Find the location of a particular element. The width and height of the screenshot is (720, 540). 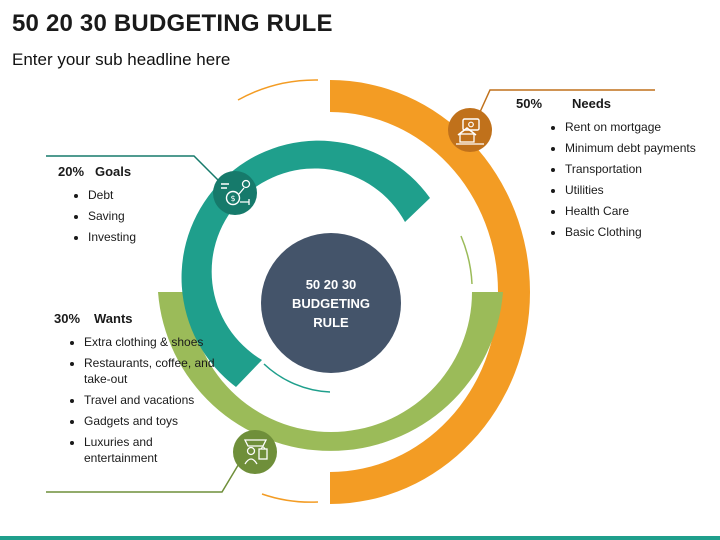

list-item: Utilities is located at coordinates (625, 190).